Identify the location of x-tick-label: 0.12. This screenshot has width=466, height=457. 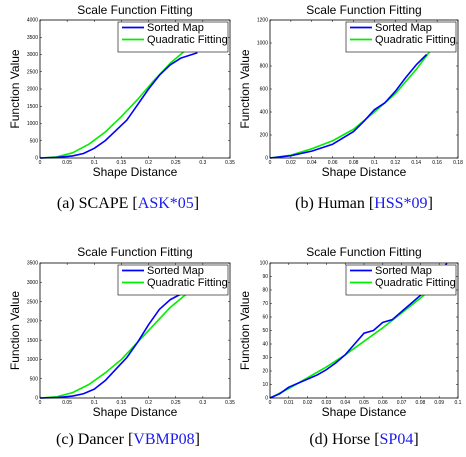
(395, 163).